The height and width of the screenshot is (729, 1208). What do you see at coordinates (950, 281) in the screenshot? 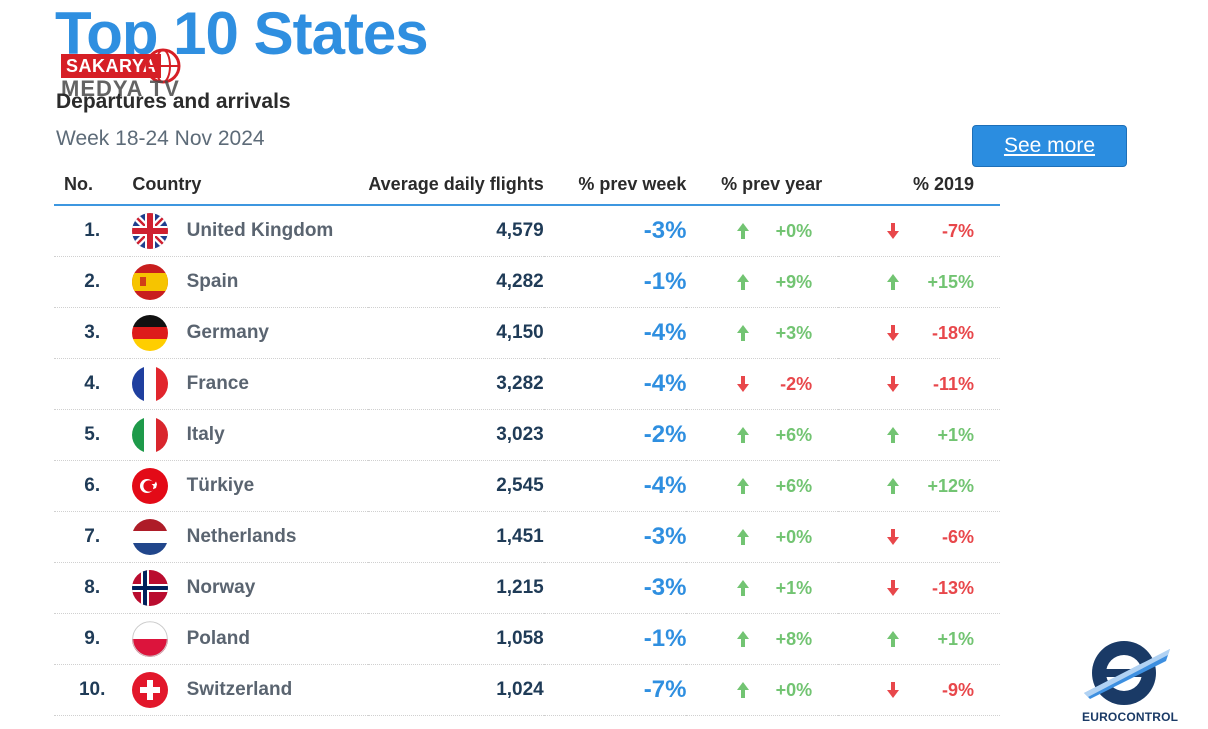
I see `row-2019: +15%` at bounding box center [950, 281].